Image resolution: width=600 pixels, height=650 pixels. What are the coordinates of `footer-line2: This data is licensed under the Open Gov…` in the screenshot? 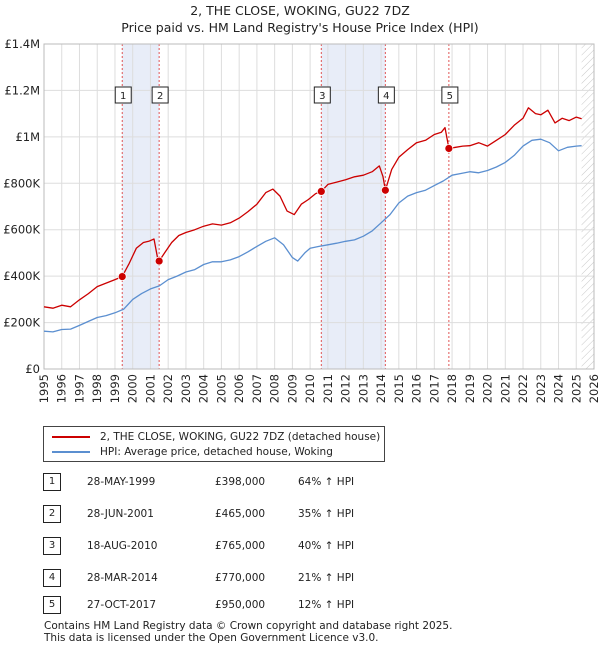 It's located at (211, 638).